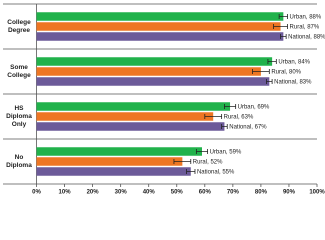 This screenshot has height=240, width=325. What do you see at coordinates (19, 116) in the screenshot?
I see `category-label: HS Diploma Only` at bounding box center [19, 116].